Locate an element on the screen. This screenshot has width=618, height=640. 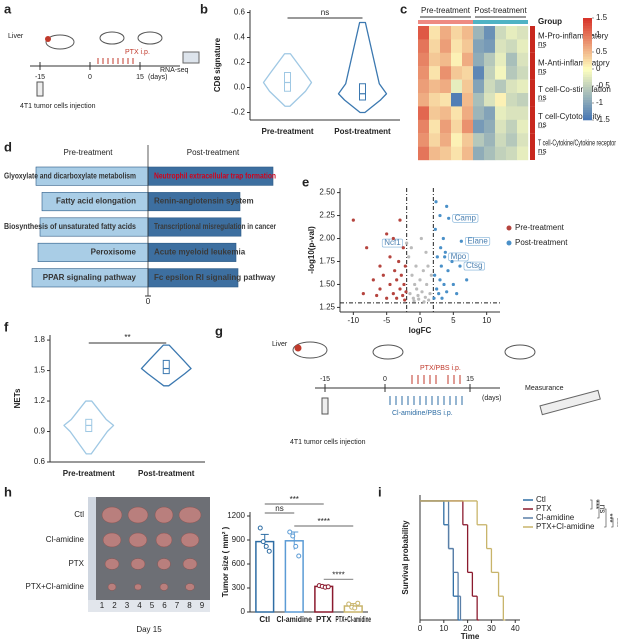
ruler-number: 3 is located at coordinates (127, 605).